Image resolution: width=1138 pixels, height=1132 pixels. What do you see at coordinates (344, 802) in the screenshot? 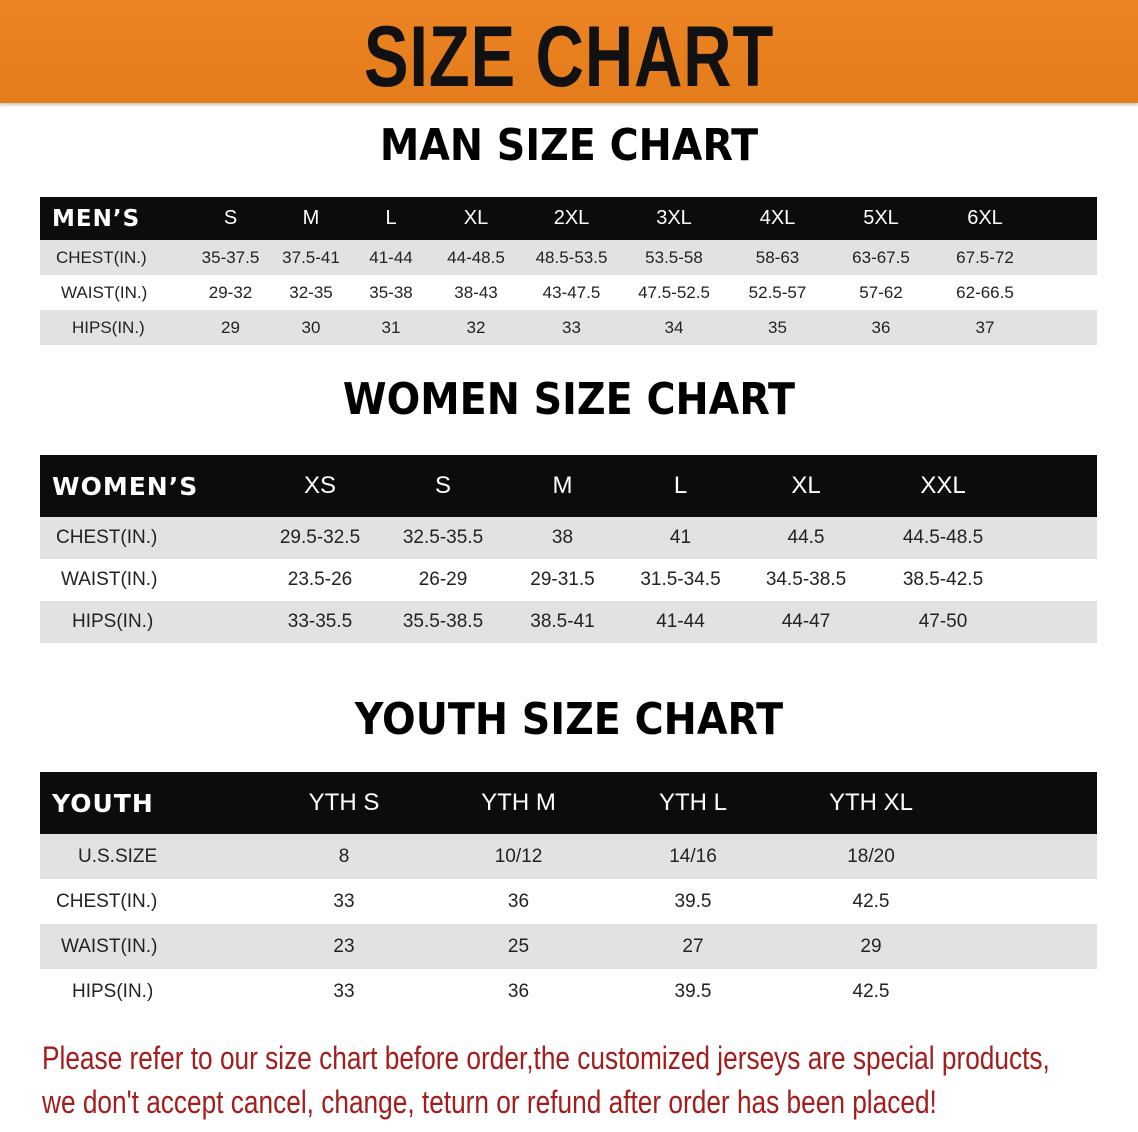
I see `size-header: YTH S` at bounding box center [344, 802].